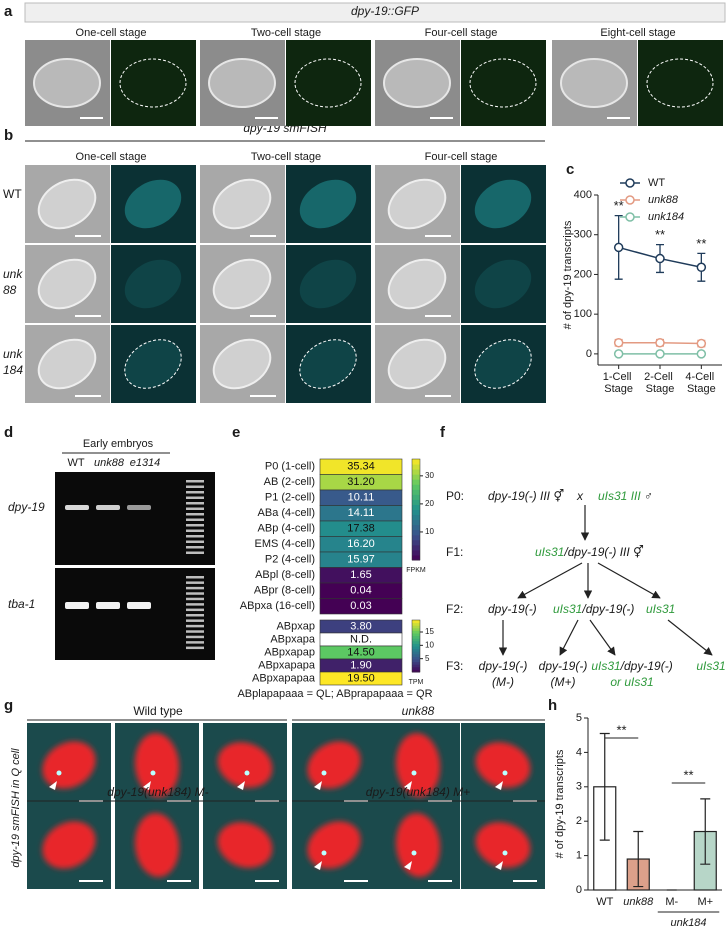  Describe the element at coordinates (705, 902) in the screenshot. I see `x-tick-label: M+` at that location.